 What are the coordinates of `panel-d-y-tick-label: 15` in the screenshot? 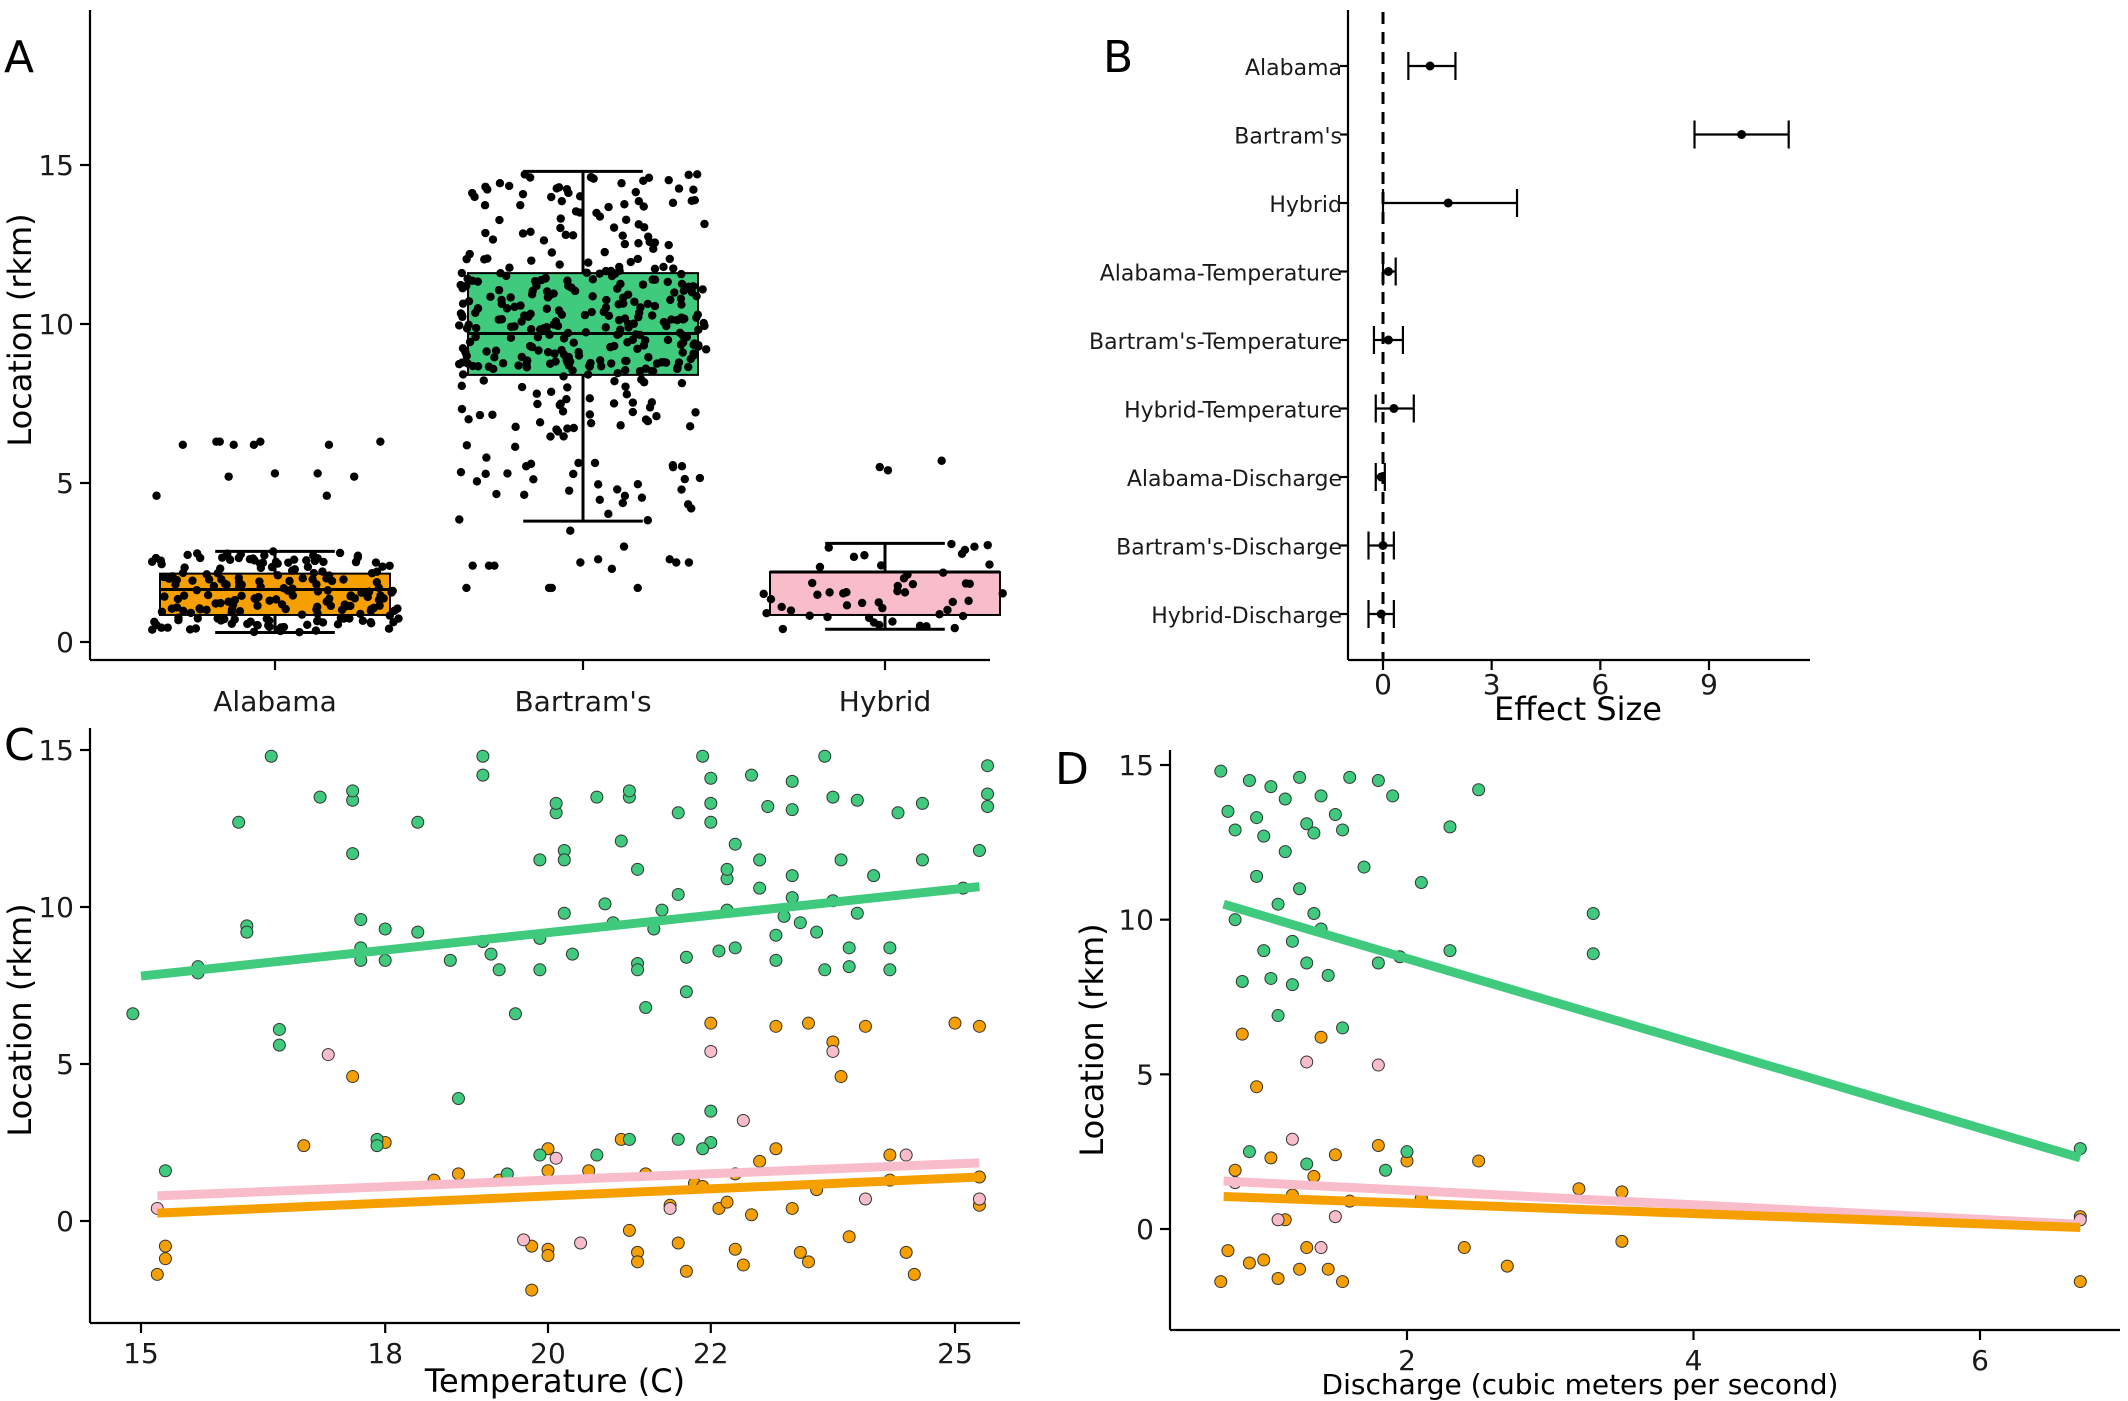 It's located at (1136, 765).